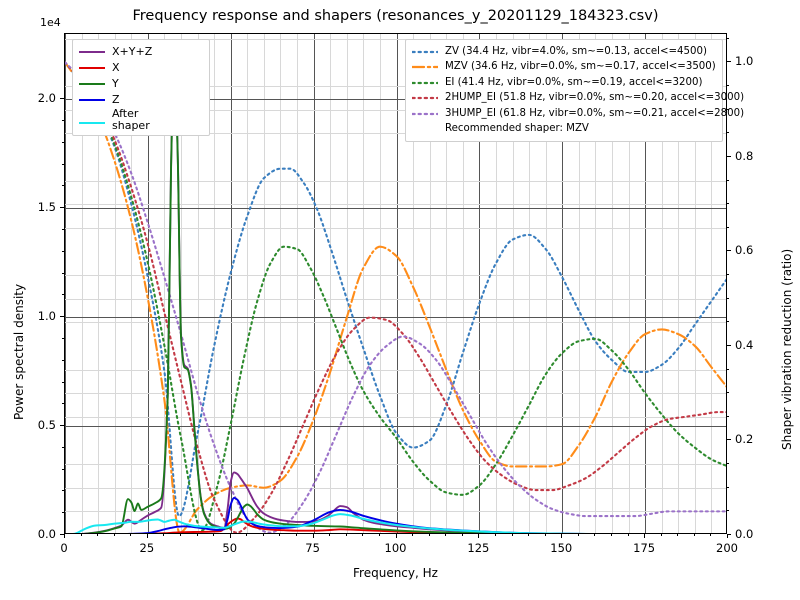 The height and width of the screenshot is (600, 800). I want to click on legend-label: X, so click(116, 67).